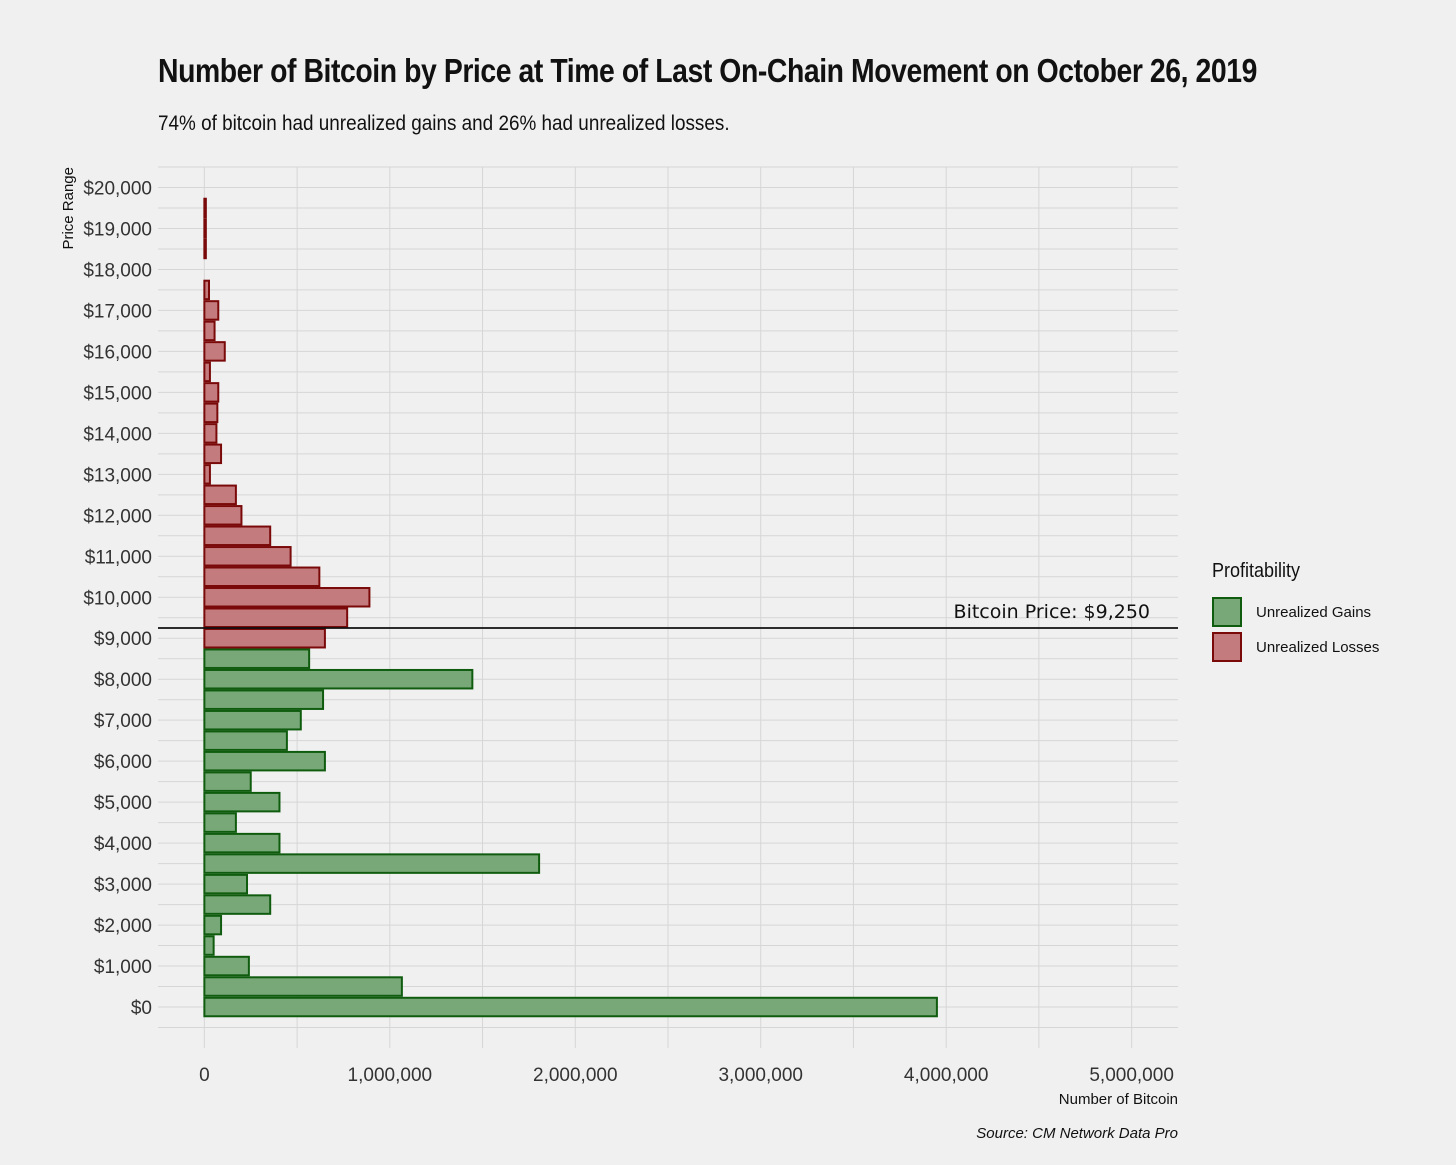 The height and width of the screenshot is (1165, 1456). I want to click on y-tick-label: $18,000, so click(117, 270).